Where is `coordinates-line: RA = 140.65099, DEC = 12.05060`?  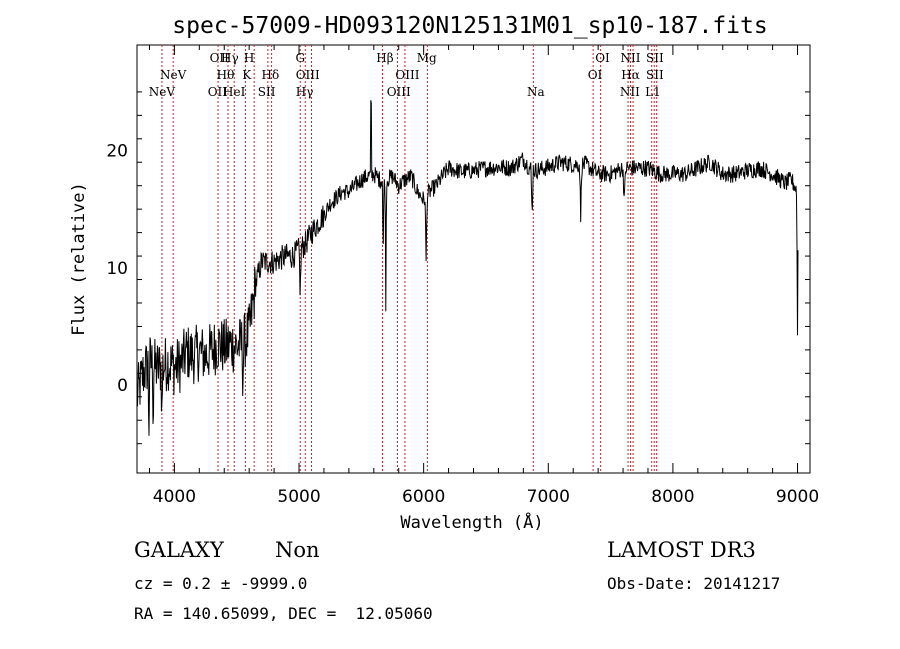 coordinates-line: RA = 140.65099, DEC = 12.05060 is located at coordinates (283, 613).